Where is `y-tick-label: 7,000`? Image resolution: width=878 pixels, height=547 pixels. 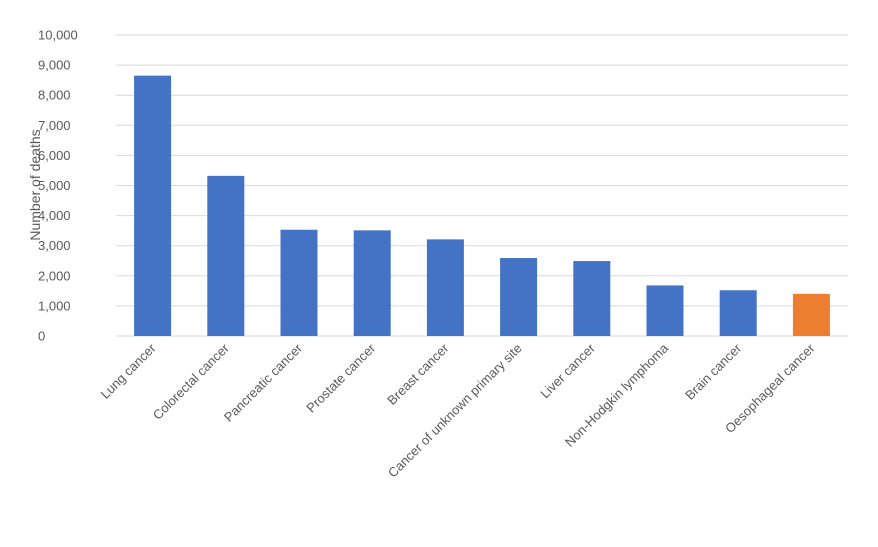 y-tick-label: 7,000 is located at coordinates (54, 125).